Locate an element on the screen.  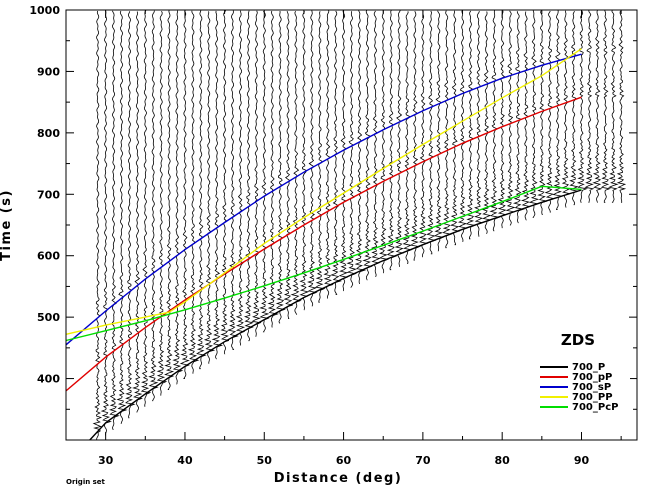
legend-label-700_pp: 700_pP is located at coordinates (592, 377).